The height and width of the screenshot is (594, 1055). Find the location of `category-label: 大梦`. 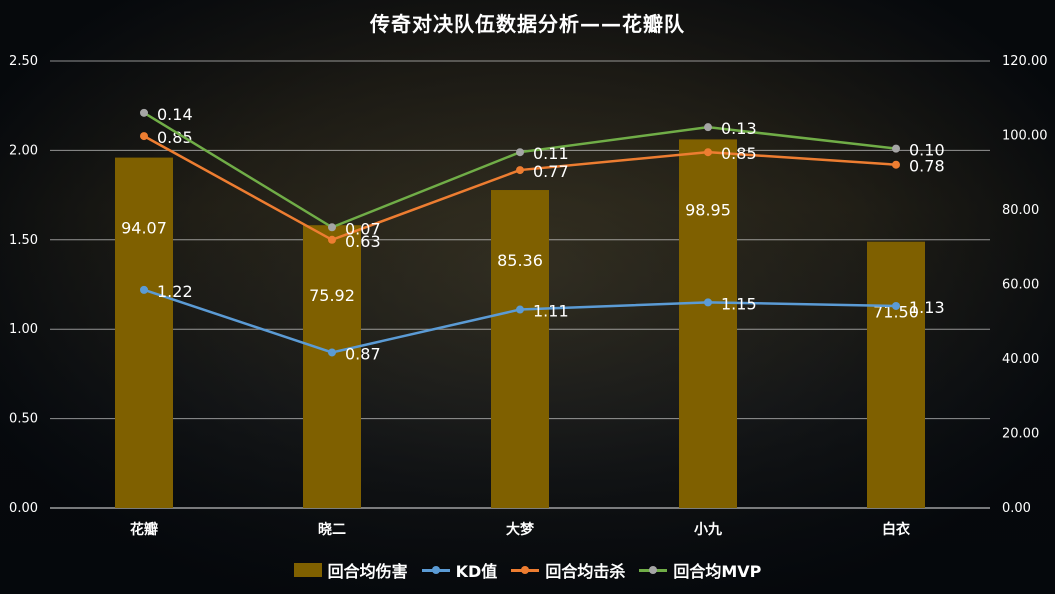

category-label: 大梦 is located at coordinates (520, 529).